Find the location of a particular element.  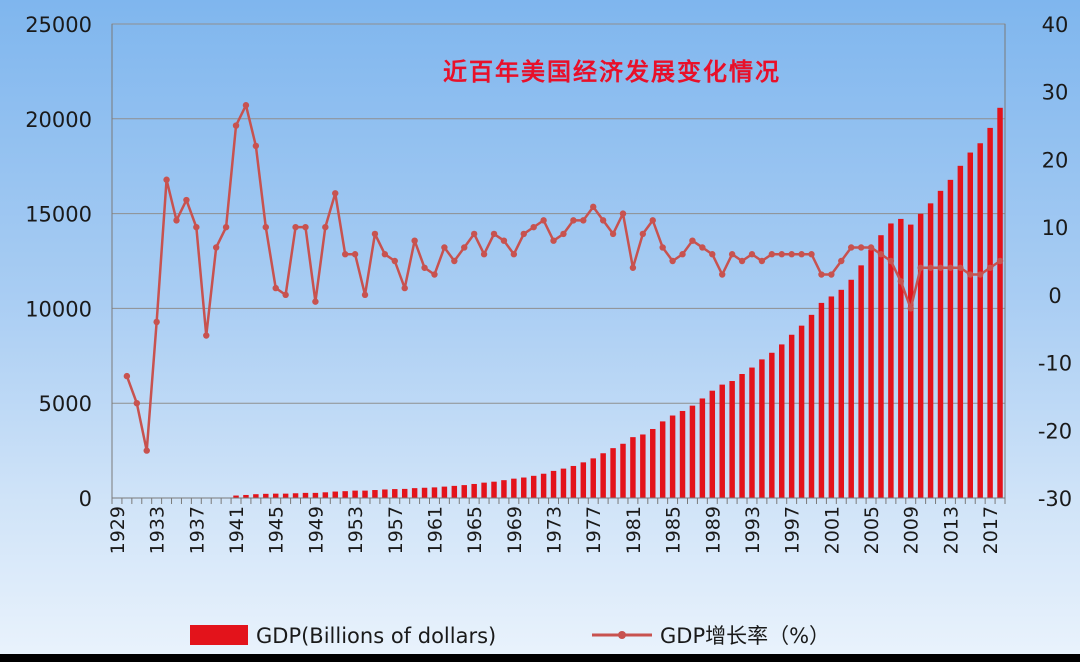

x-tick-label: 1957 is located at coordinates (396, 530).